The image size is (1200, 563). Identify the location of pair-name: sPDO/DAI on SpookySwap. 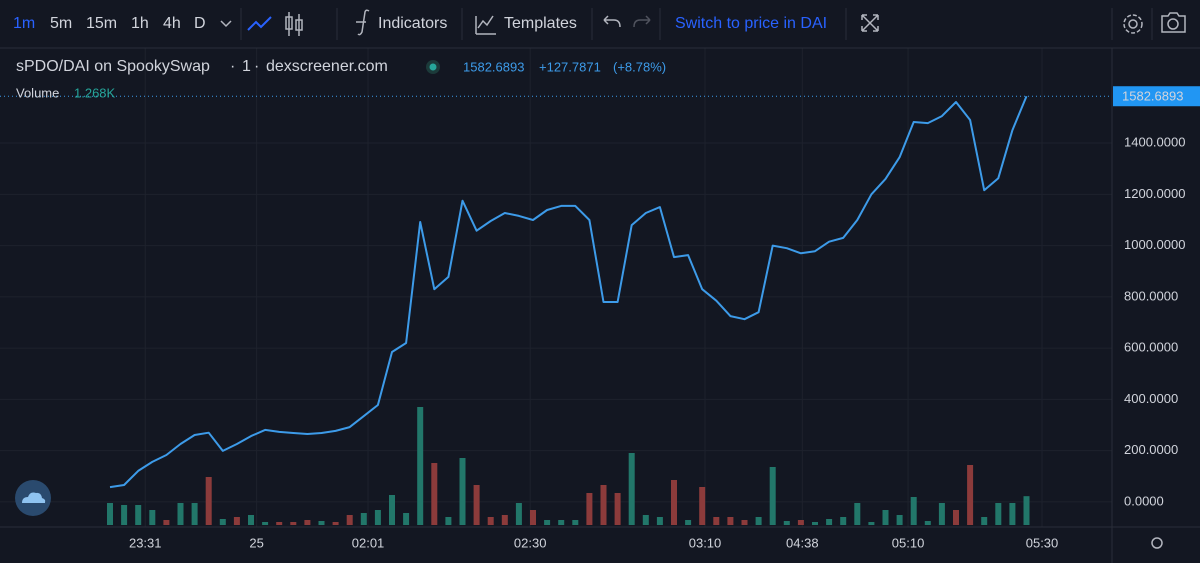
(113, 66).